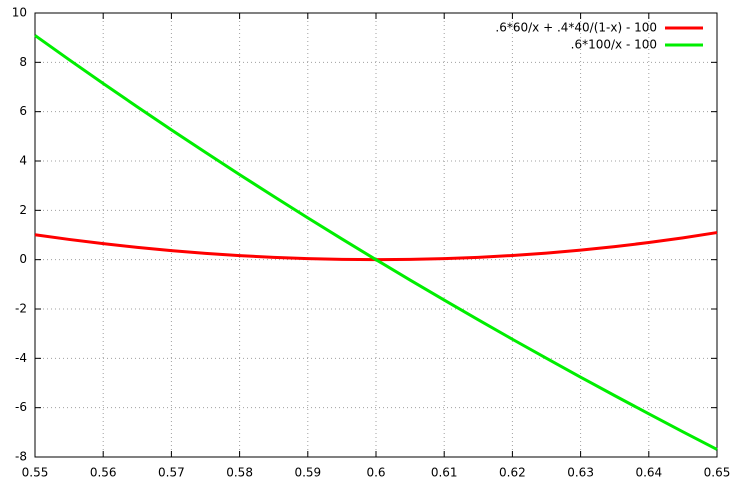 This screenshot has width=734, height=486. I want to click on y-tick-label: -8, so click(21, 457).